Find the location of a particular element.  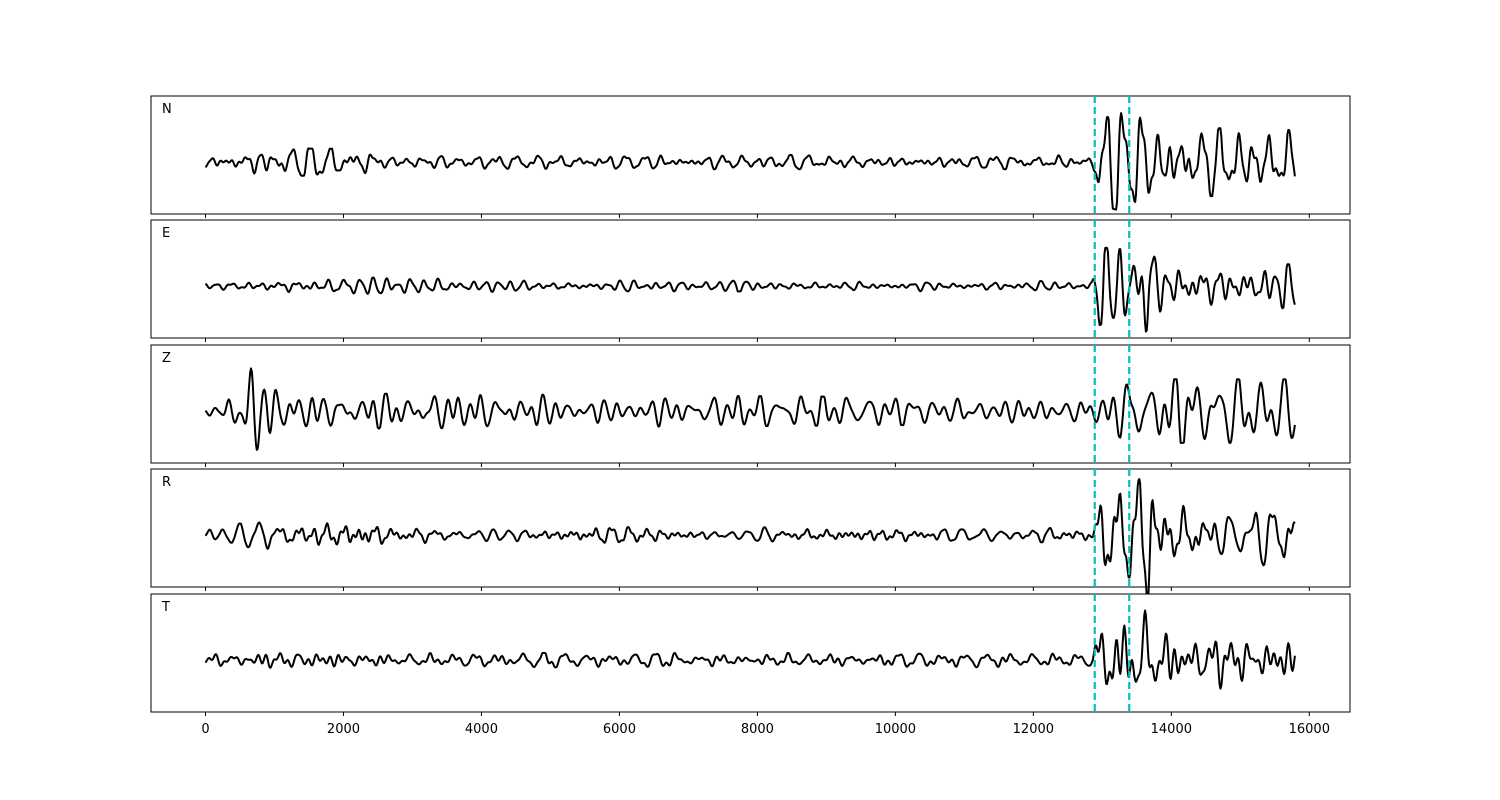

x-tick-label: 4000 is located at coordinates (481, 729).